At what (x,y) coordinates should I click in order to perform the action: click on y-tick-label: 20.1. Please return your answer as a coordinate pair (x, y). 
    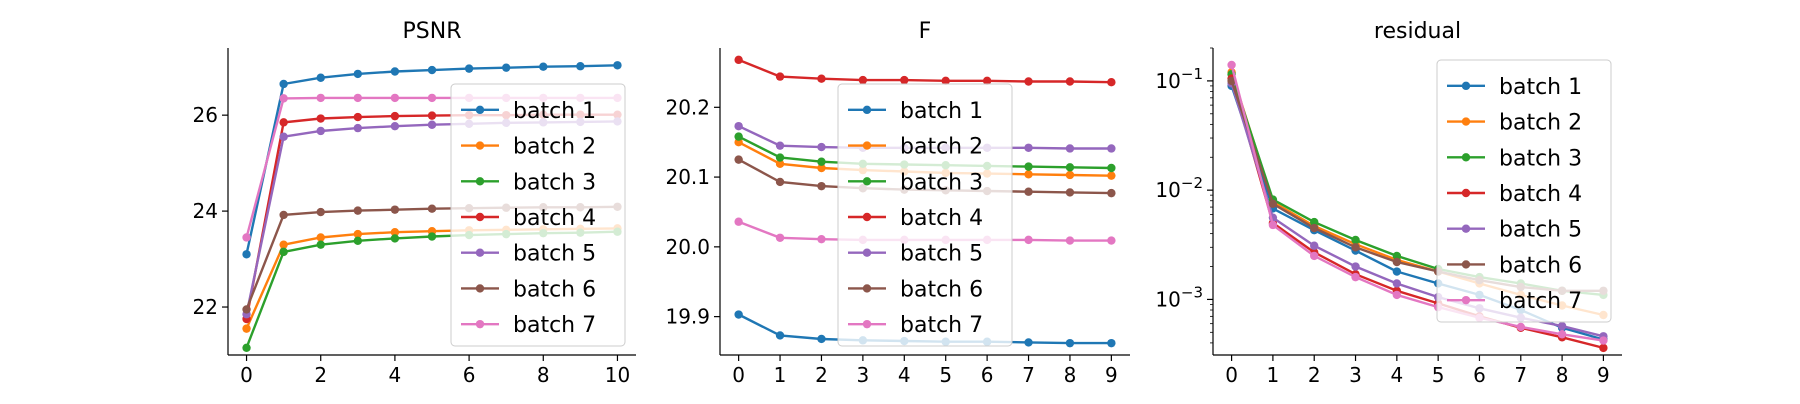
    Looking at the image, I should click on (687, 177).